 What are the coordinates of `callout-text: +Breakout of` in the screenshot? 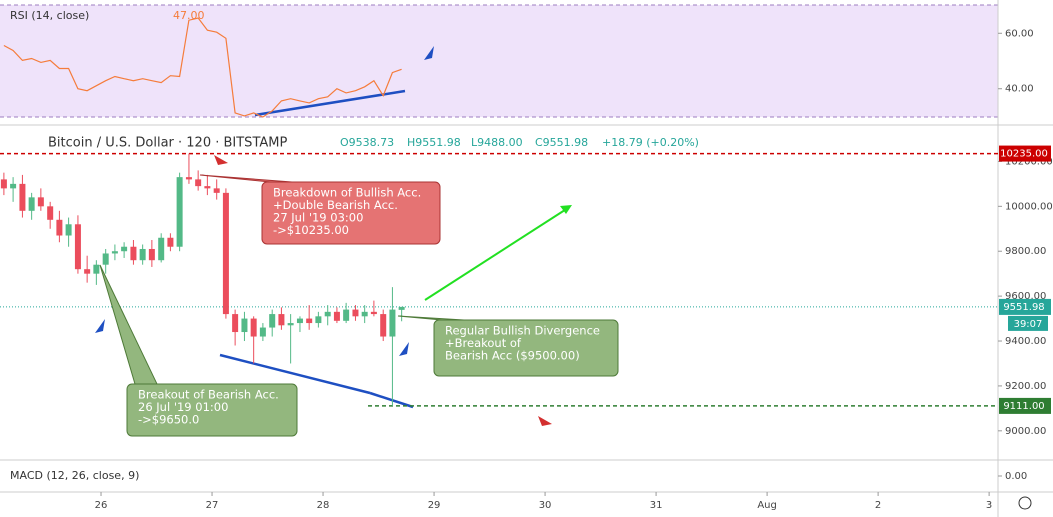 It's located at (483, 343).